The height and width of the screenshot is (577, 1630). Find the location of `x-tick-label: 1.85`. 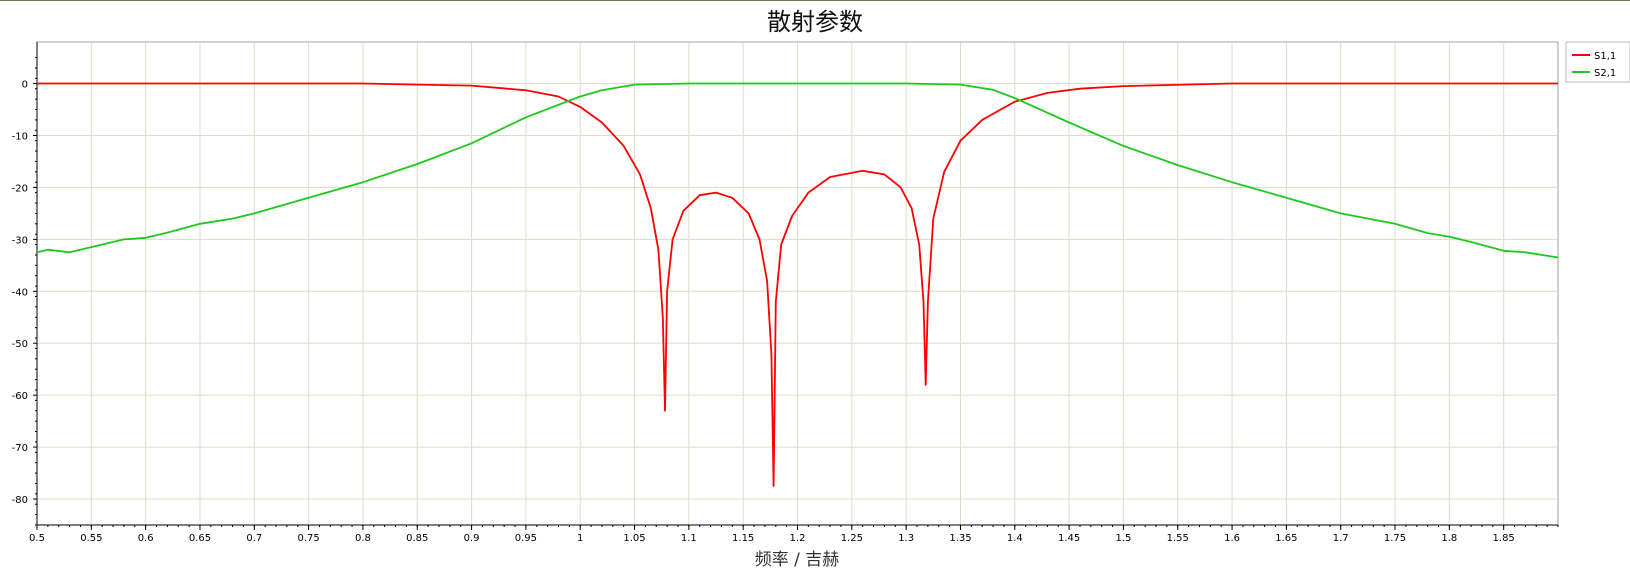

x-tick-label: 1.85 is located at coordinates (1504, 538).